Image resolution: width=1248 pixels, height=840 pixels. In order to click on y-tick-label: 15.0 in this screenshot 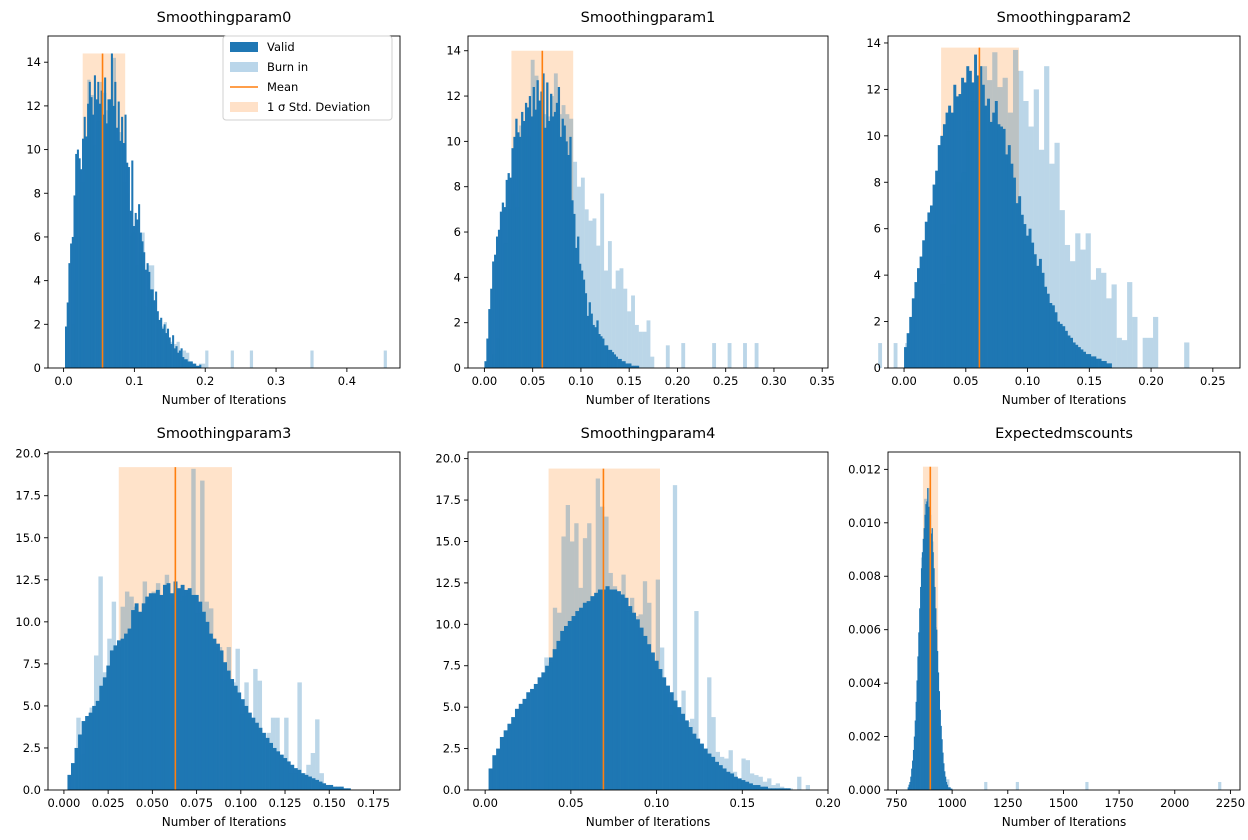, I will do `click(448, 541)`.